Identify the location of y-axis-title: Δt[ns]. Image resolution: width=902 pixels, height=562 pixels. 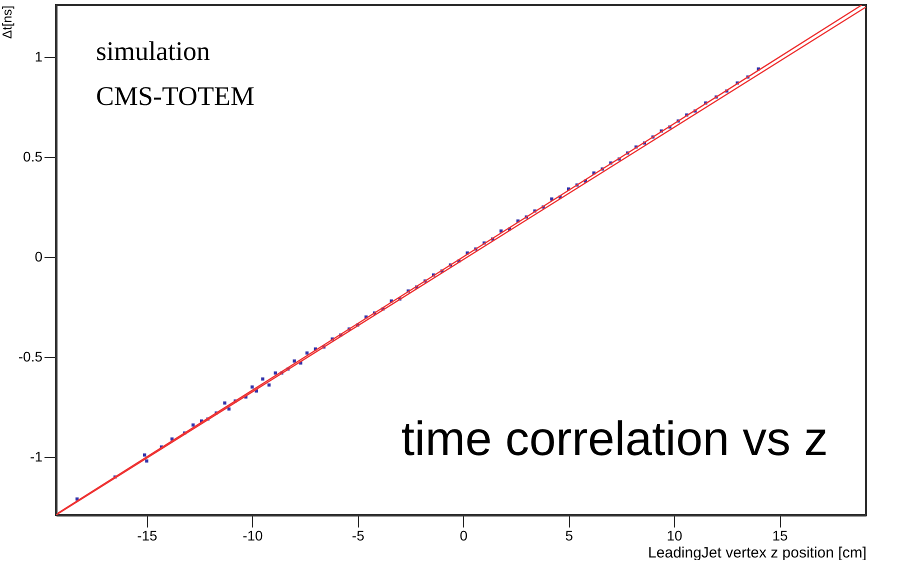
(7, 22).